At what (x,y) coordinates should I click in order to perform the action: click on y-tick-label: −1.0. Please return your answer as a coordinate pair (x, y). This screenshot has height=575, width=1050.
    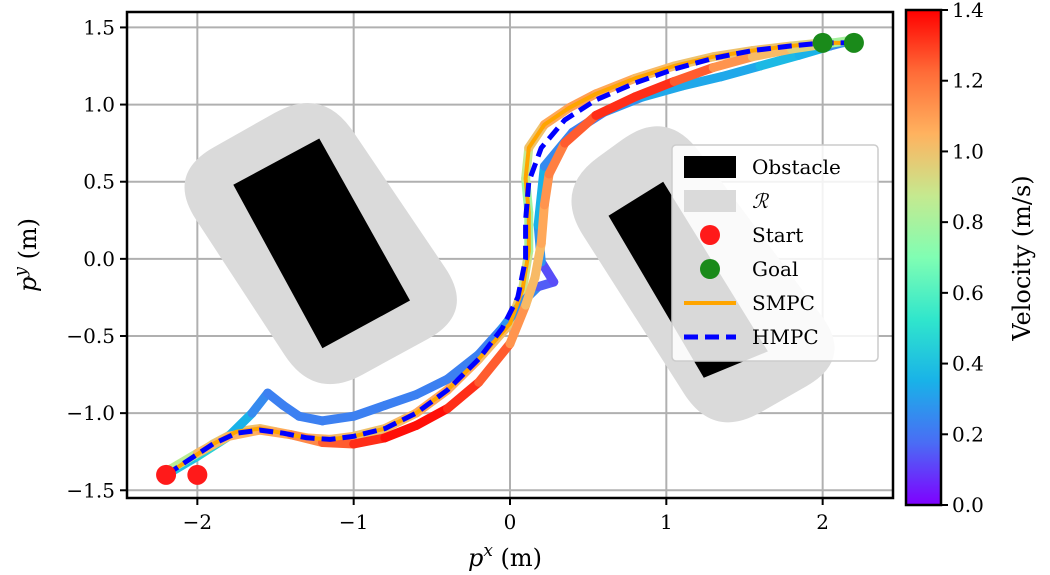
    Looking at the image, I should click on (90, 413).